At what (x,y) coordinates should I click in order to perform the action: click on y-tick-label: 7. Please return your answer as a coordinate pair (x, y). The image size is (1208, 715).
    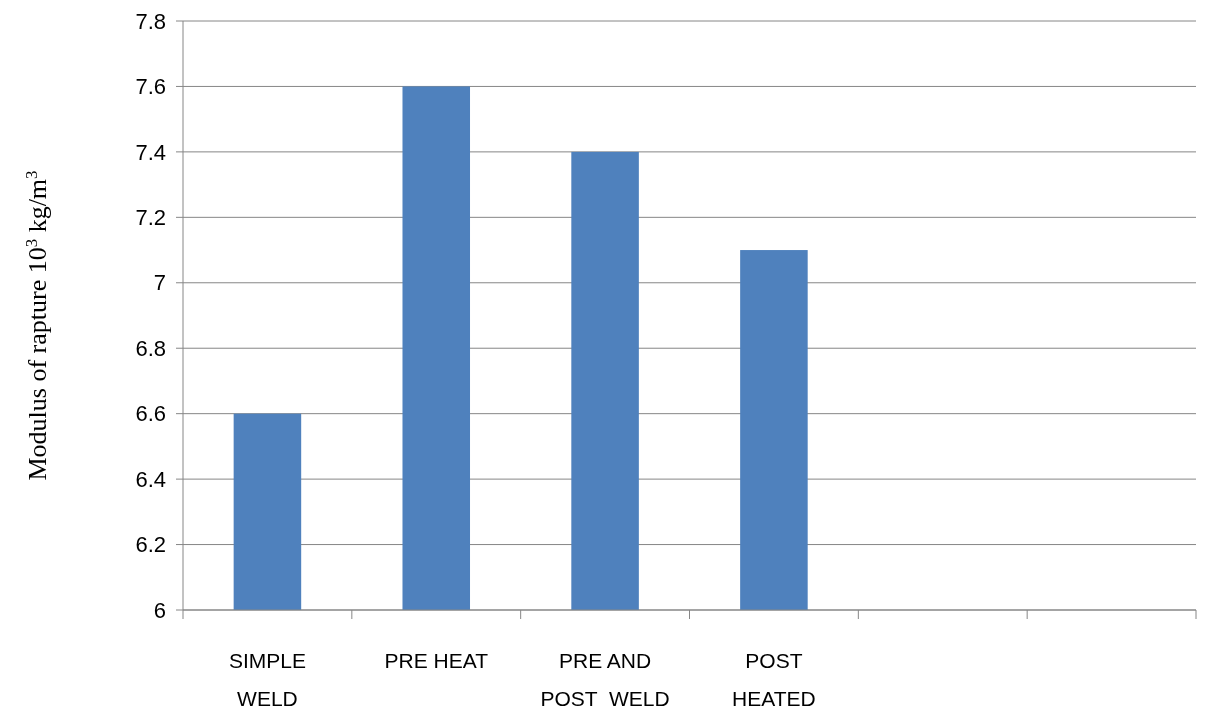
    Looking at the image, I should click on (159, 283).